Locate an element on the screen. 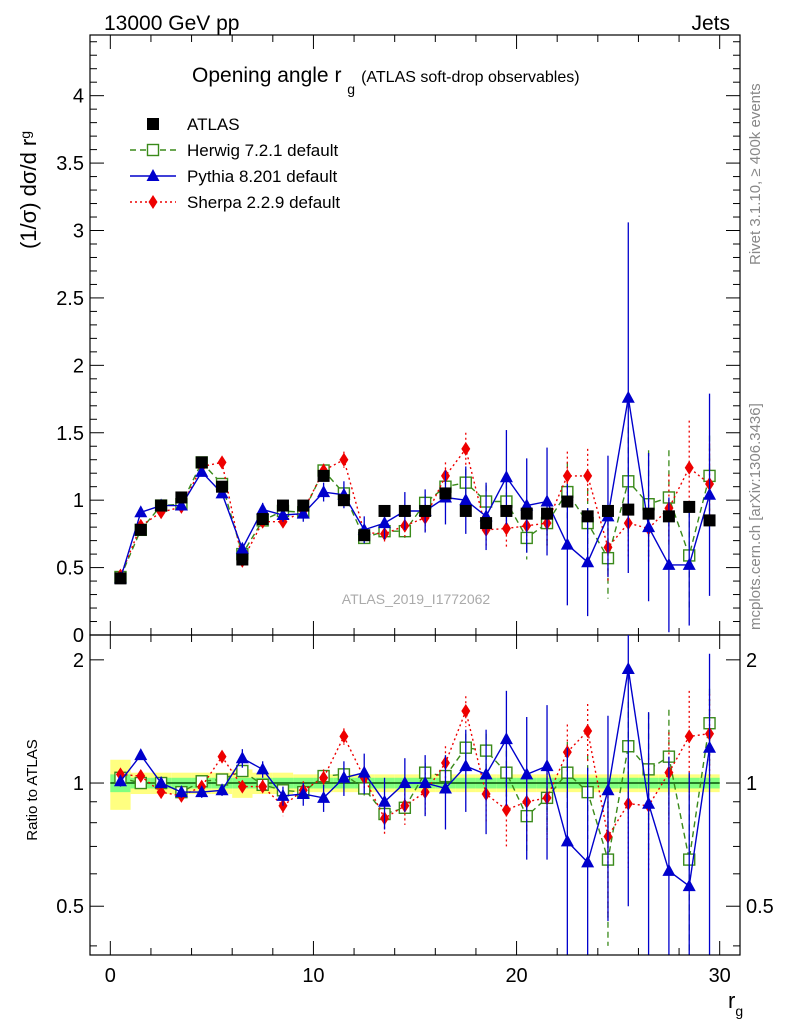 The image size is (786, 1024). main-y-tick-label: 3 is located at coordinates (78, 232).